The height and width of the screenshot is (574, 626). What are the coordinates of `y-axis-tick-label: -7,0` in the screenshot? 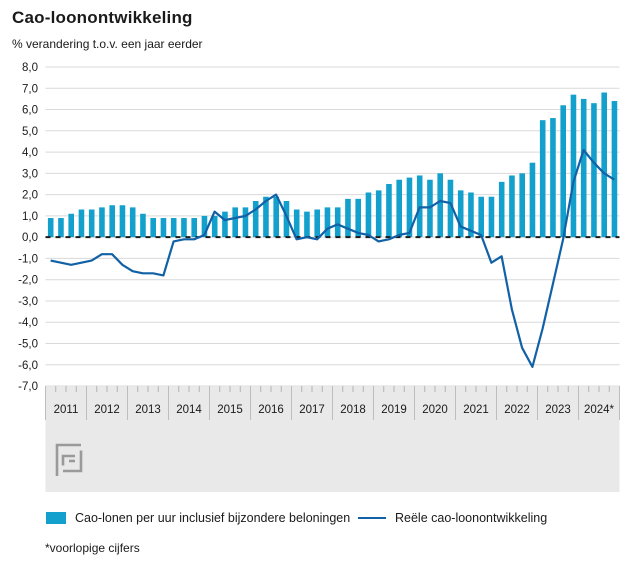 It's located at (28, 387).